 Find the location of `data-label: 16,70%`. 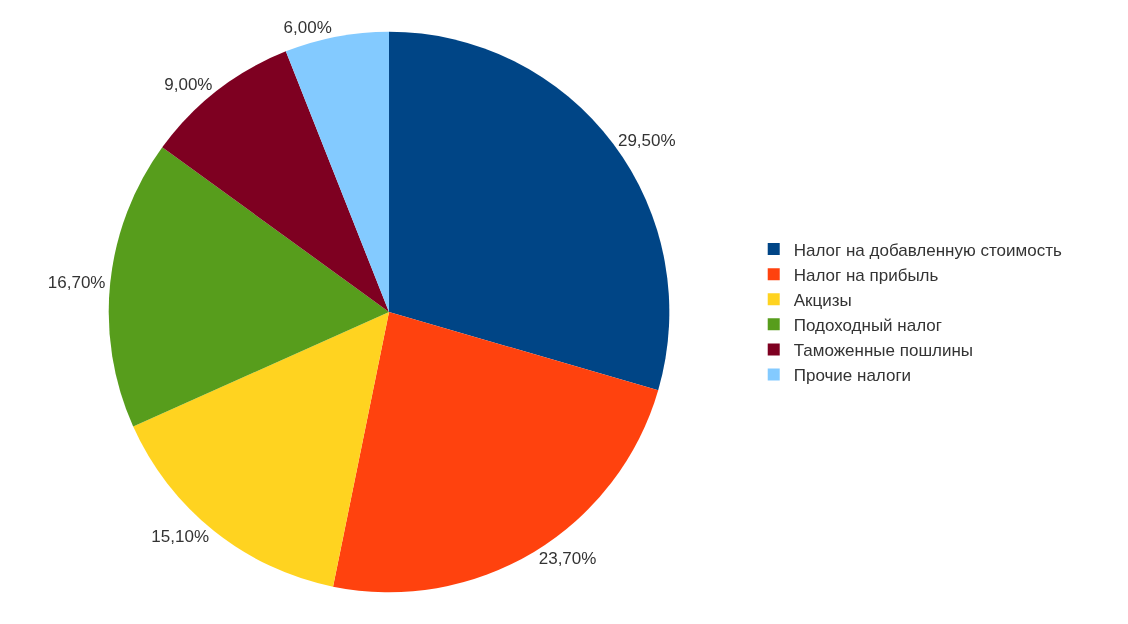

data-label: 16,70% is located at coordinates (76, 283).